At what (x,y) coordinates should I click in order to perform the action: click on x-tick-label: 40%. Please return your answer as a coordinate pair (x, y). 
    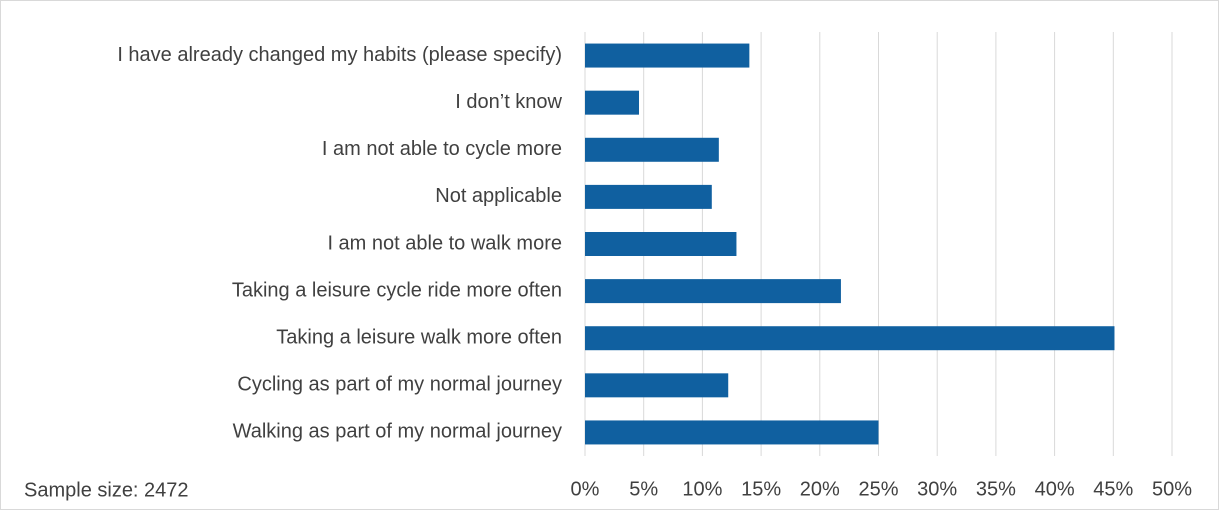
    Looking at the image, I should click on (1055, 489).